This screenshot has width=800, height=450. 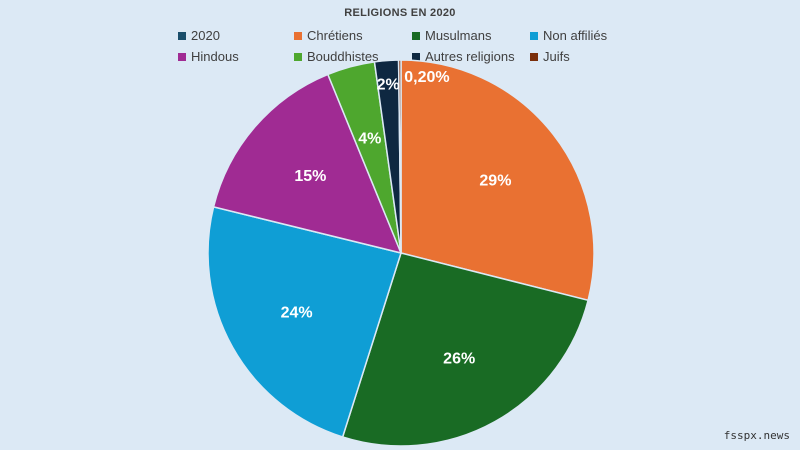 I want to click on legend-item-non-affilies: Non affiliés, so click(x=589, y=35).